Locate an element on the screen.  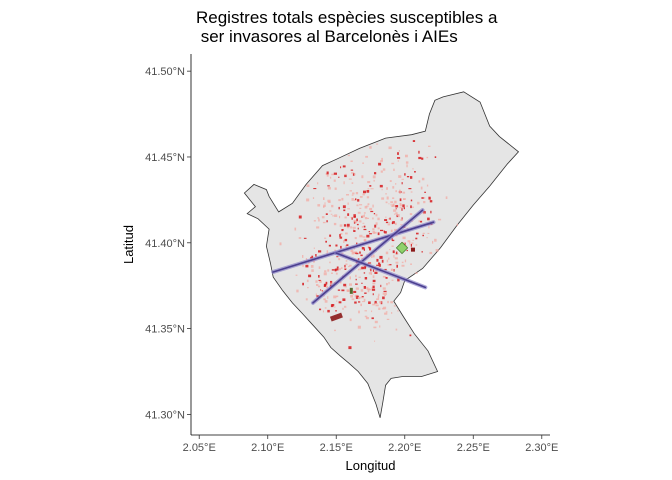
chart-title-line-2: ser invasores al Barcelonès i AIEs is located at coordinates (327, 36).